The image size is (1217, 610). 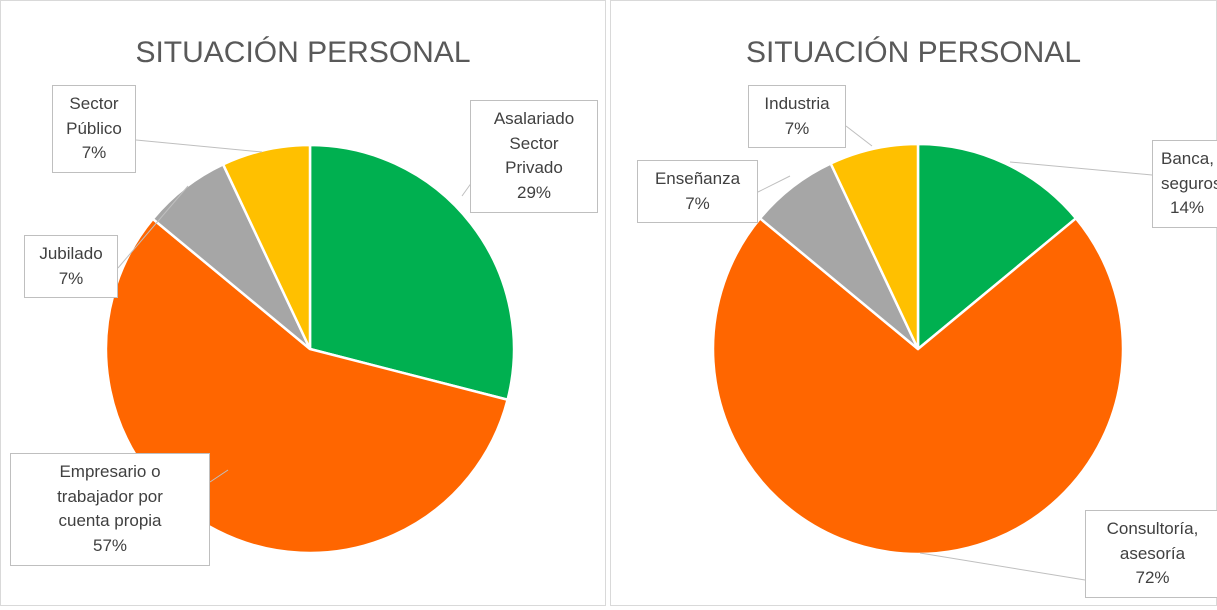 What do you see at coordinates (534, 143) in the screenshot?
I see `label-category: Asalariado Sector Privado` at bounding box center [534, 143].